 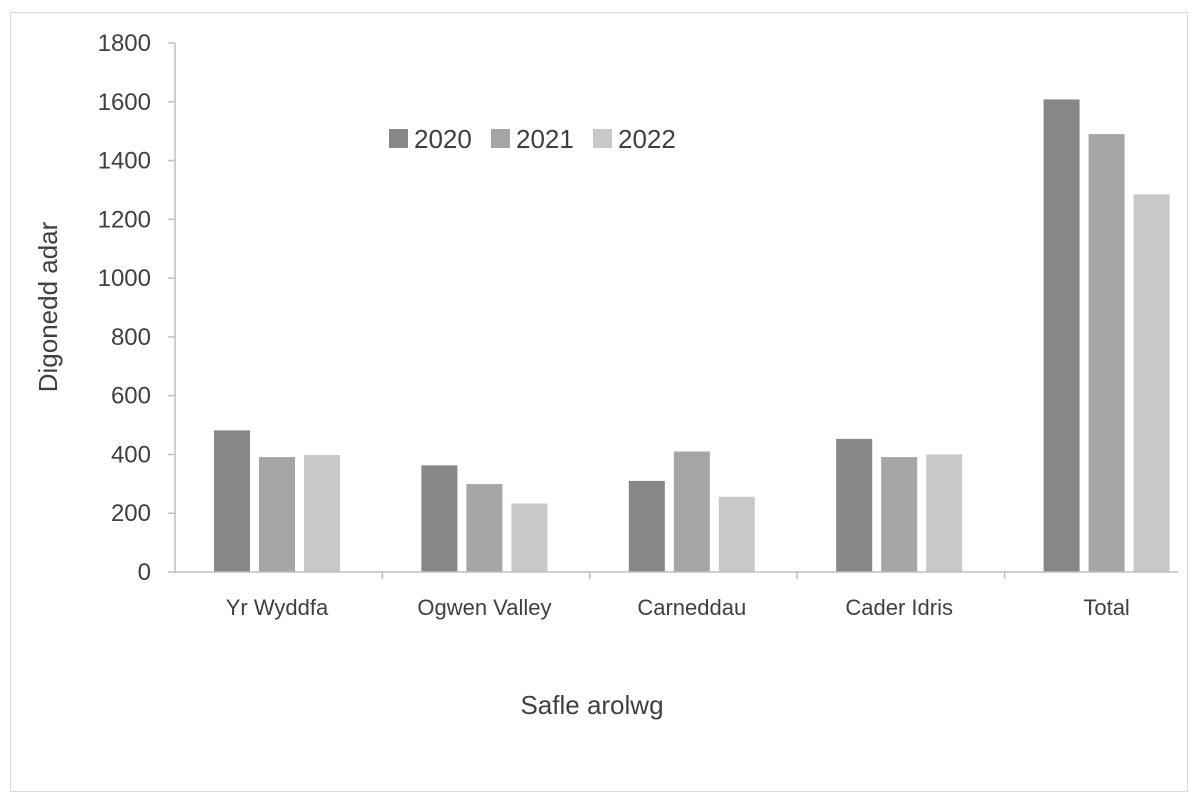 What do you see at coordinates (131, 513) in the screenshot?
I see `y-tick-label: 200` at bounding box center [131, 513].